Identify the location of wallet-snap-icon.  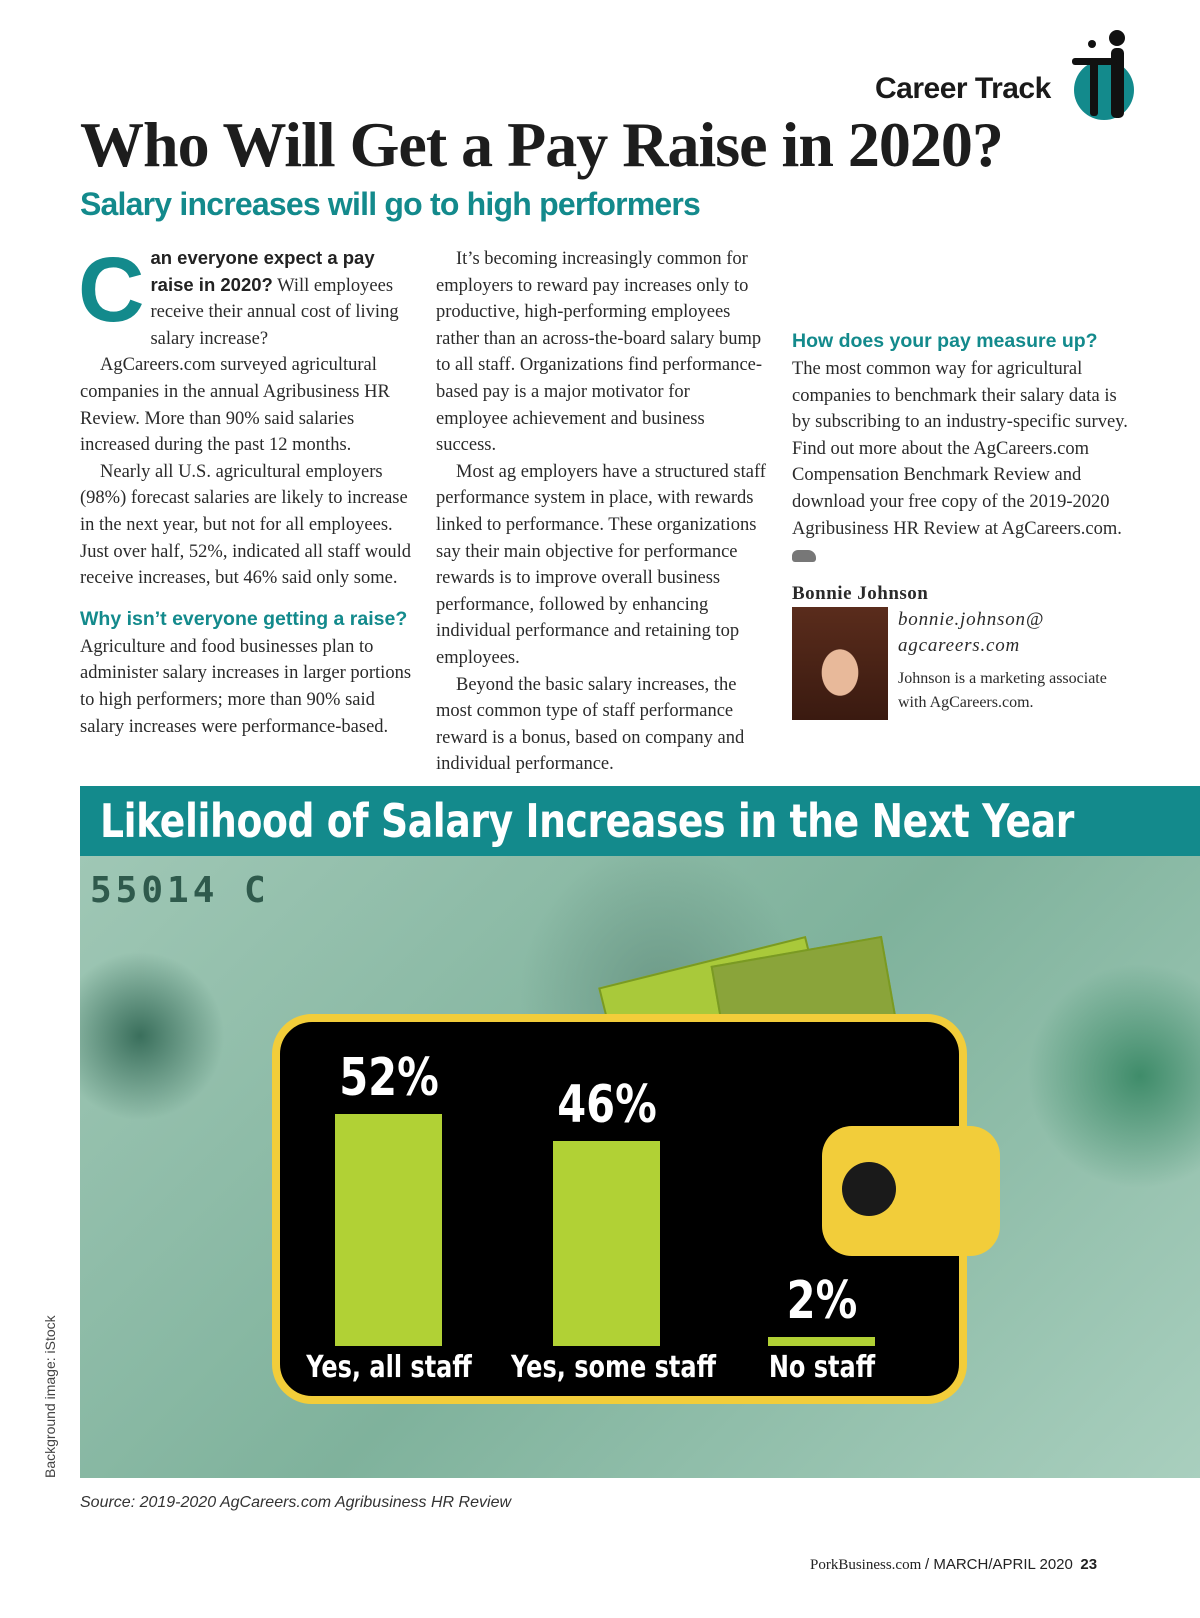
(869, 1189).